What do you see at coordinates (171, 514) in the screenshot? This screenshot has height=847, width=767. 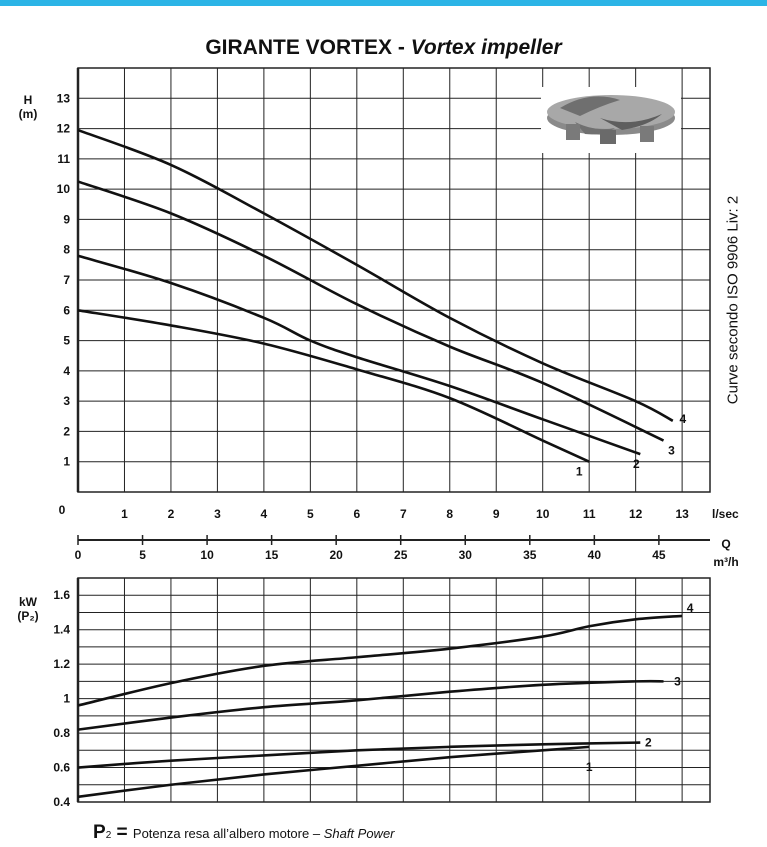 I see `x-tick-label: 2` at bounding box center [171, 514].